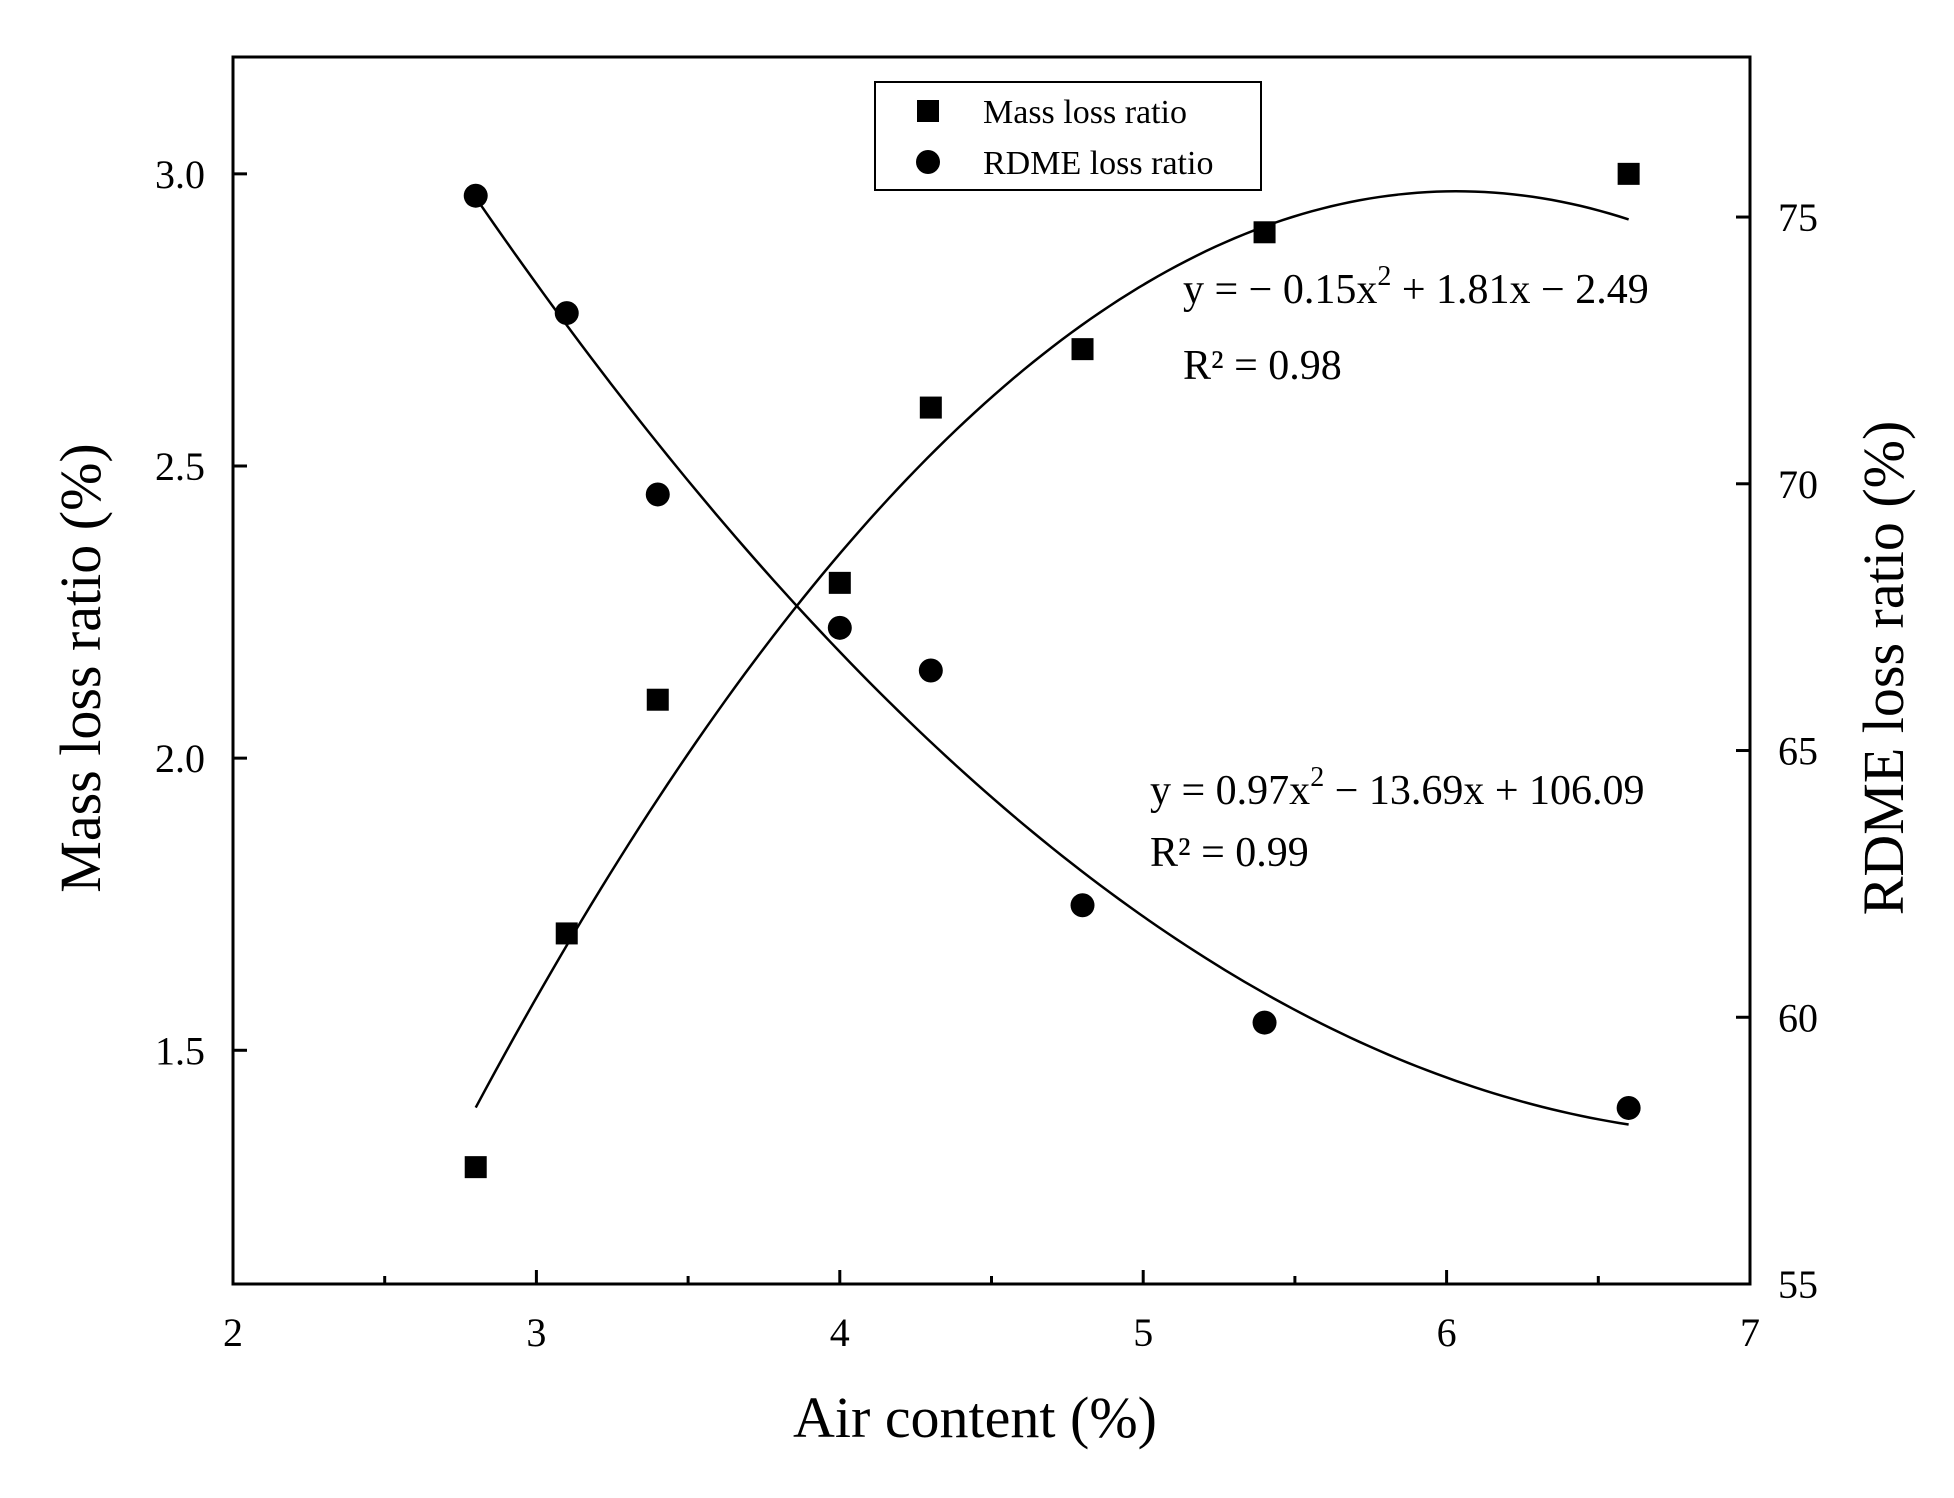  What do you see at coordinates (1280, 290) in the screenshot?
I see `equation-mass-main: y = − 0.15x` at bounding box center [1280, 290].